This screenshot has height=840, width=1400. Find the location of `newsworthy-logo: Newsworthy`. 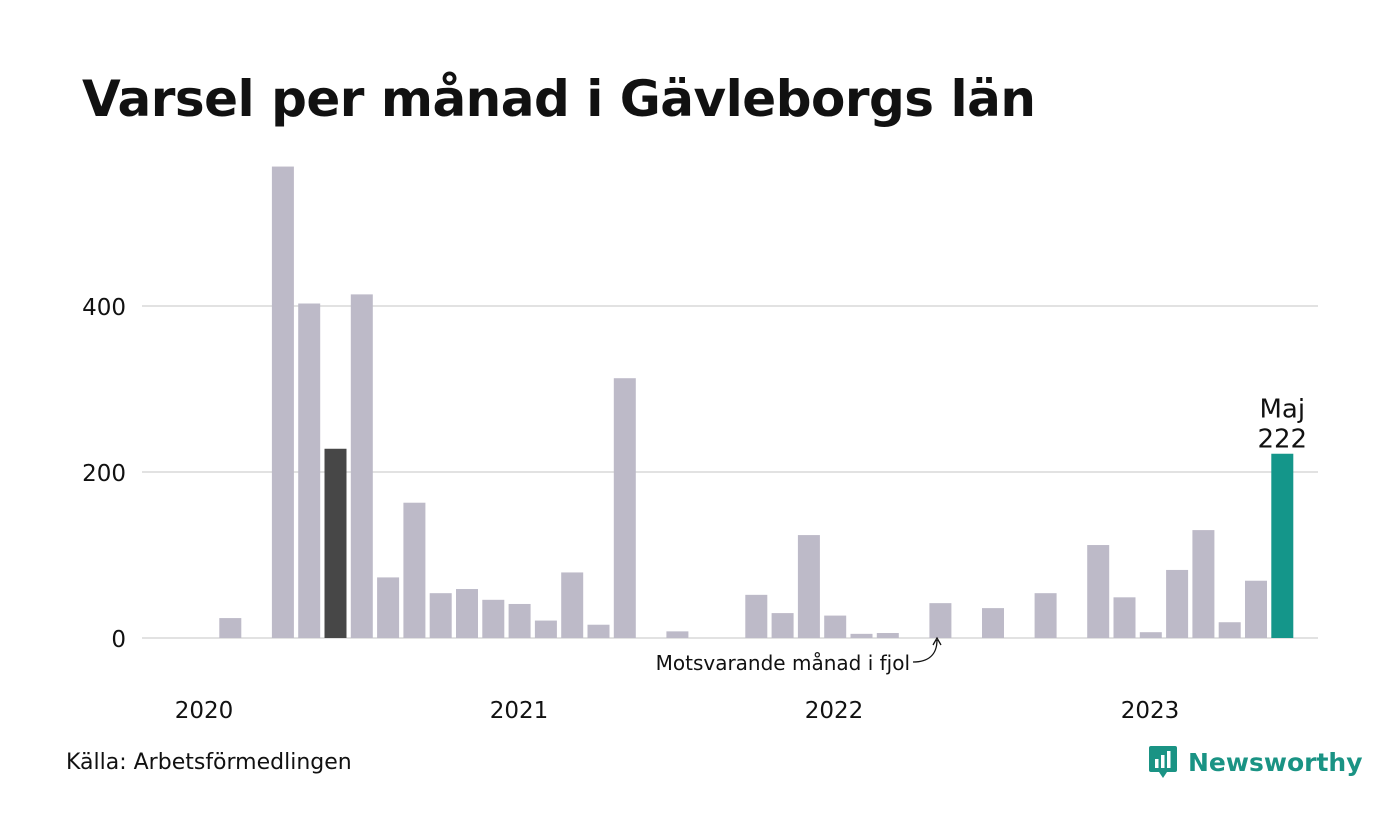

newsworthy-logo: Newsworthy is located at coordinates (1255, 762).